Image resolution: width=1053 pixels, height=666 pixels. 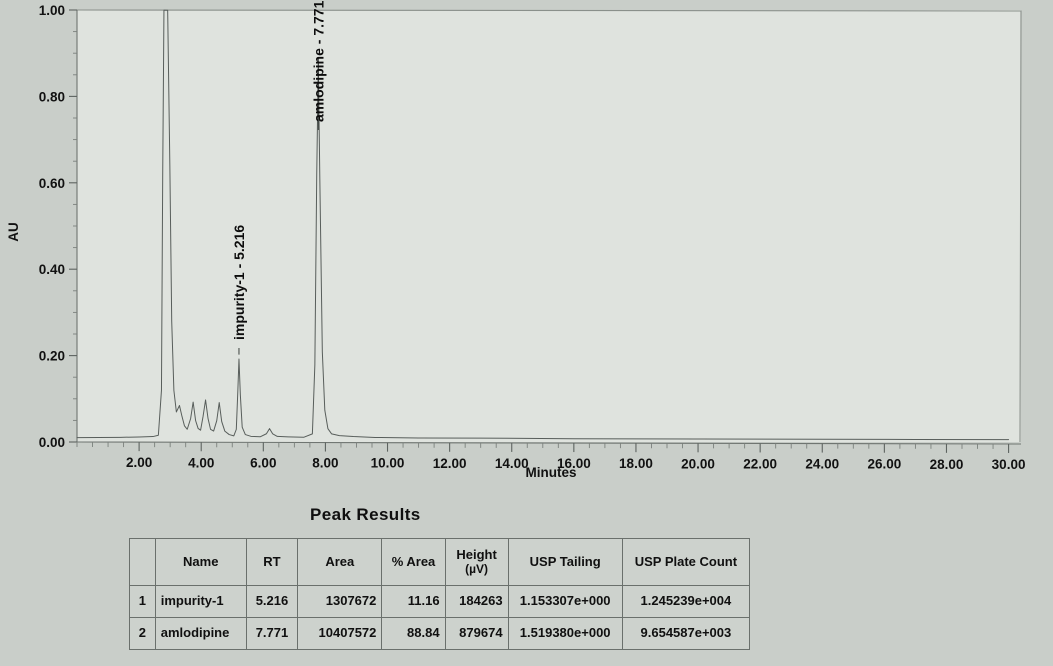 What do you see at coordinates (512, 463) in the screenshot?
I see `x-tick-label: 14.00` at bounding box center [512, 463].